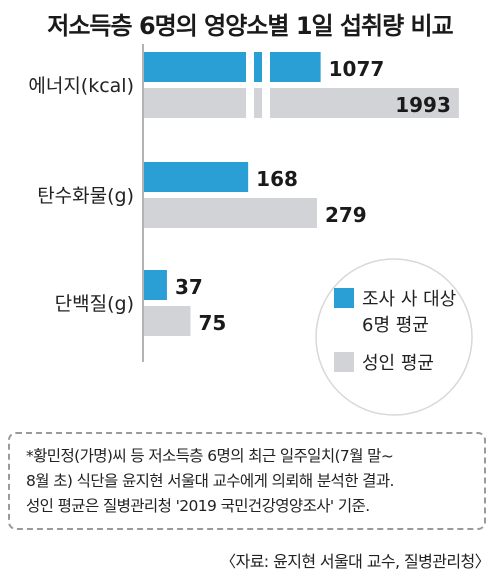 The width and height of the screenshot is (500, 583). I want to click on bar-carbs-adult, so click(230, 213).